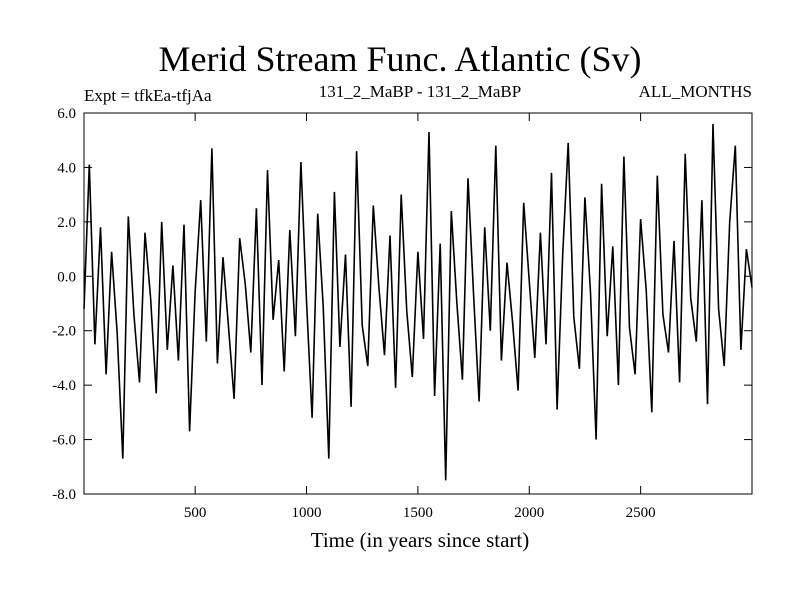  What do you see at coordinates (420, 540) in the screenshot?
I see `x-axis-label: Time (in years since start)` at bounding box center [420, 540].